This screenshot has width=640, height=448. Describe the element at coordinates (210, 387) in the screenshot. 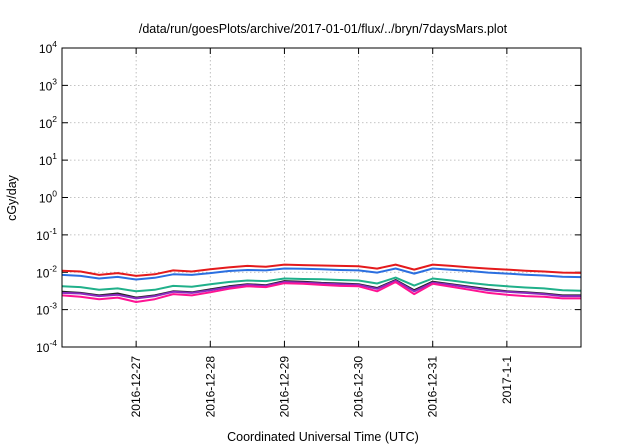

I see `x-tick-label: 2016-12-28` at that location.